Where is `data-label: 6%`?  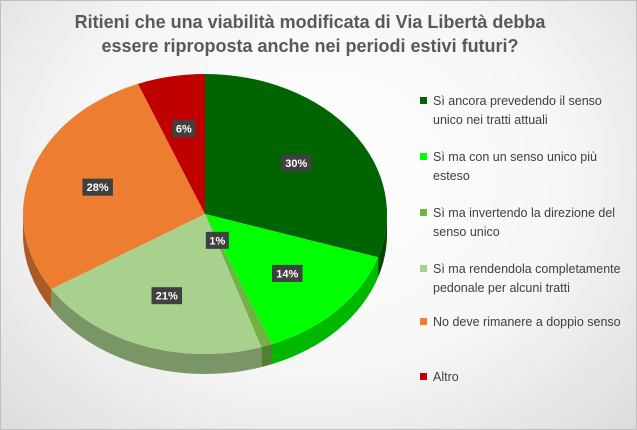 data-label: 6% is located at coordinates (184, 130).